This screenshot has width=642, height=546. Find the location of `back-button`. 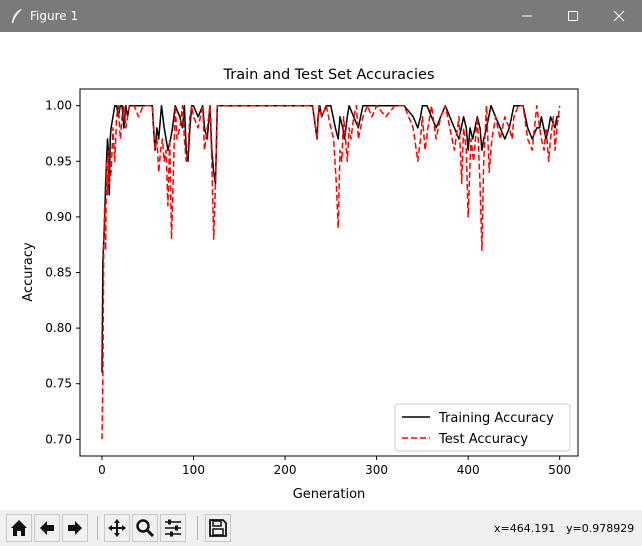

back-button is located at coordinates (47, 528).